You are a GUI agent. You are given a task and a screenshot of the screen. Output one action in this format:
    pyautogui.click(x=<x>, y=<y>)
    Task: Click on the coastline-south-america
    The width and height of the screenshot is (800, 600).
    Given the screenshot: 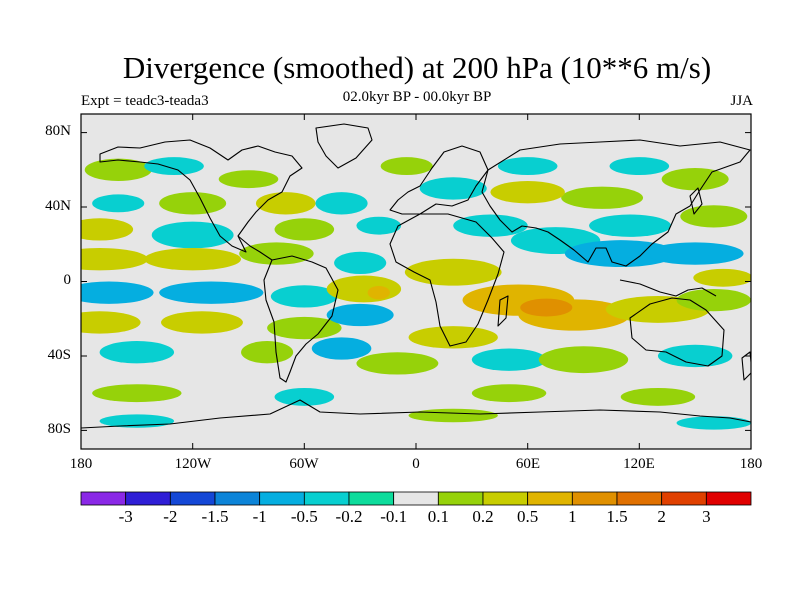 What is the action you would take?
    pyautogui.click(x=301, y=319)
    